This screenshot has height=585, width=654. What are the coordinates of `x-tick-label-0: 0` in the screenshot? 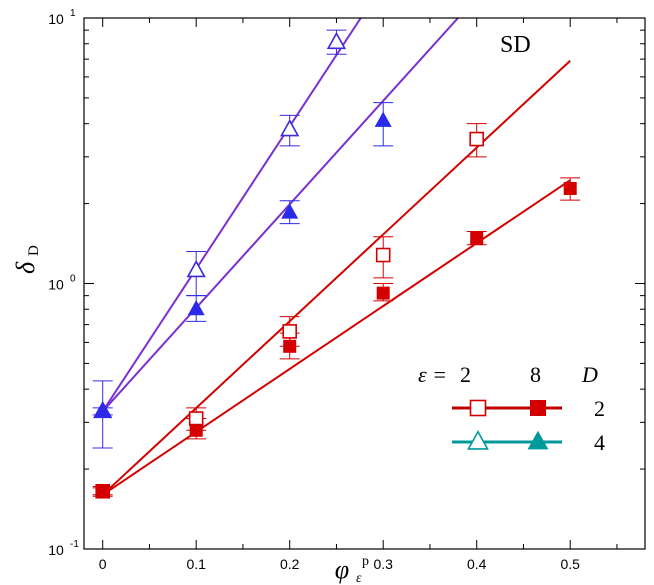 It's located at (103, 564).